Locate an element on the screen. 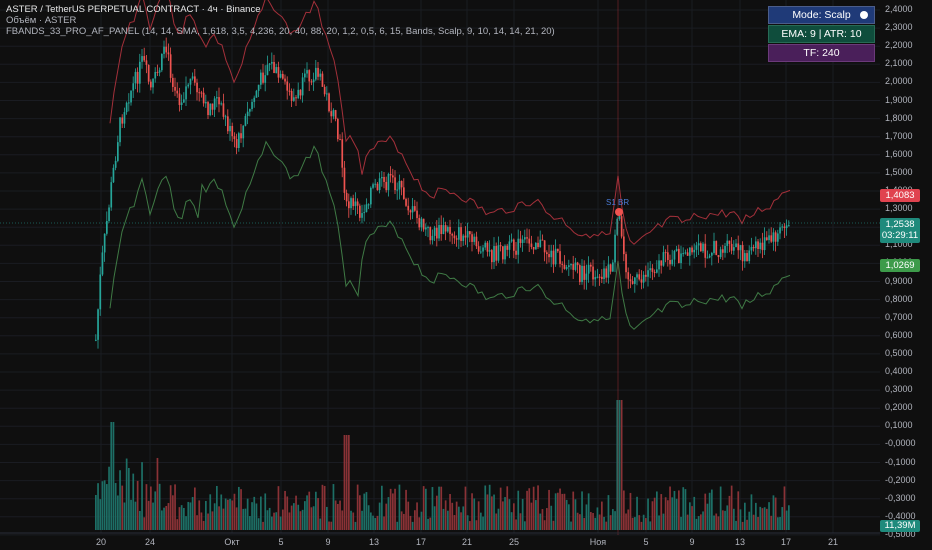  mode-toggle-icon is located at coordinates (864, 15).